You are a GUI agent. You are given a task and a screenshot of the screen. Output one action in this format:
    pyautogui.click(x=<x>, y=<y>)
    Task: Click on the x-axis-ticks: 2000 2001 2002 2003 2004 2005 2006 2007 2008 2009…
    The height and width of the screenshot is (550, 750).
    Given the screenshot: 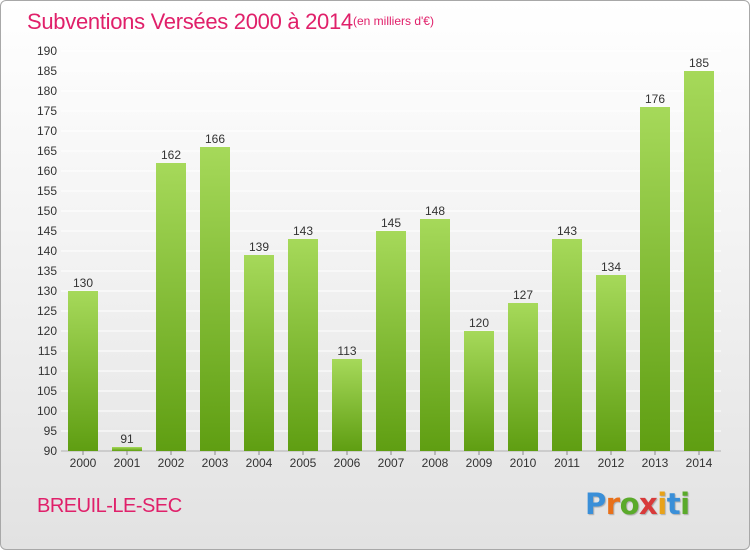 What is the action you would take?
    pyautogui.click(x=391, y=460)
    